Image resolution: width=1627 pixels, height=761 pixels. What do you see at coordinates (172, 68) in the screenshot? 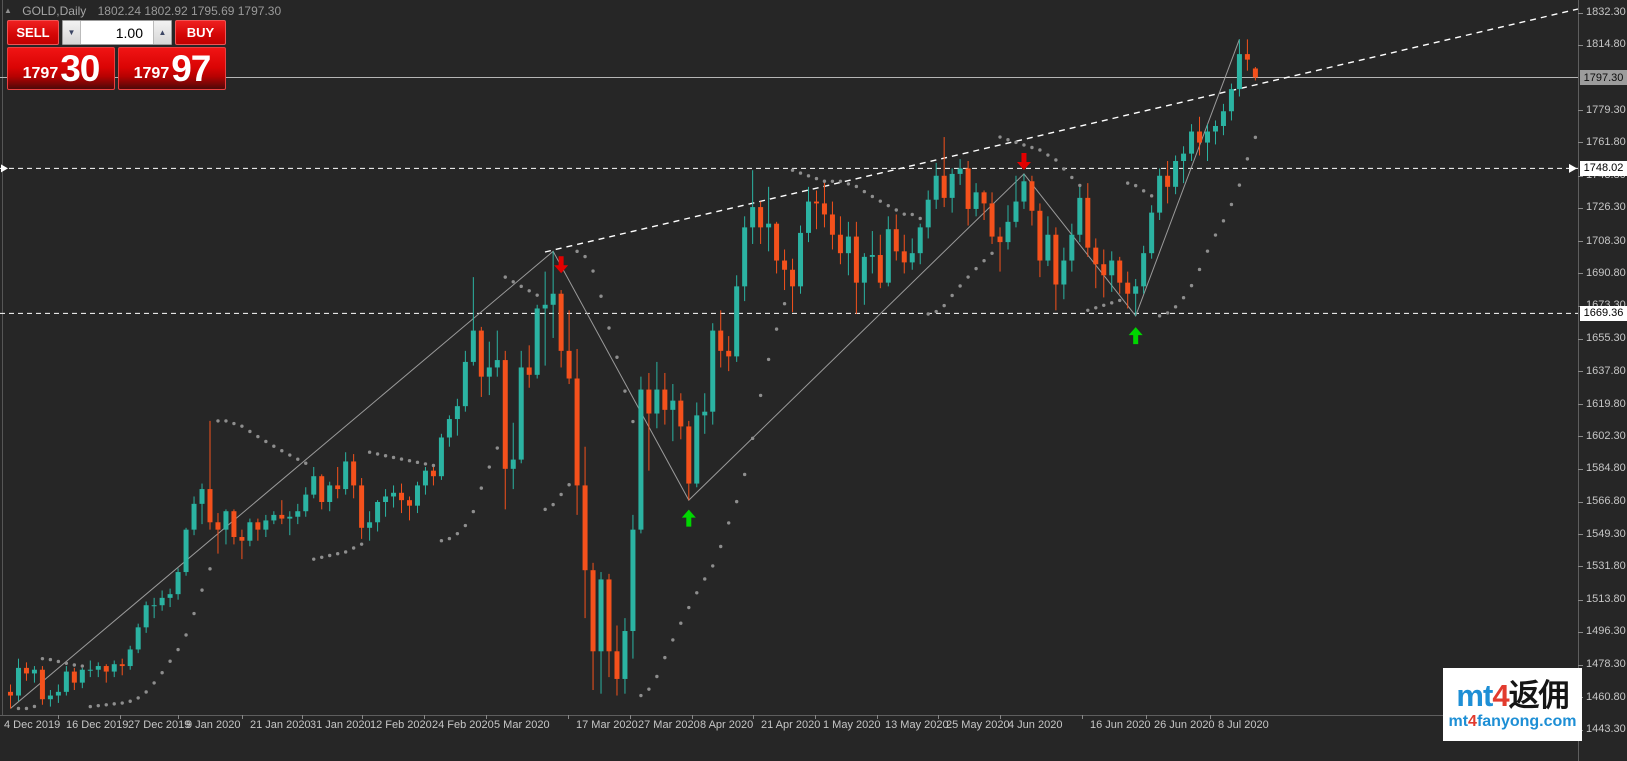
I see `buy-quote-button: 1797 97` at bounding box center [172, 68].